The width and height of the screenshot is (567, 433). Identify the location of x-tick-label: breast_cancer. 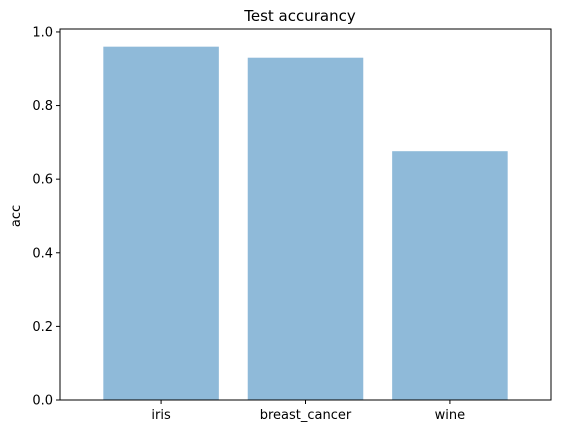
(306, 415).